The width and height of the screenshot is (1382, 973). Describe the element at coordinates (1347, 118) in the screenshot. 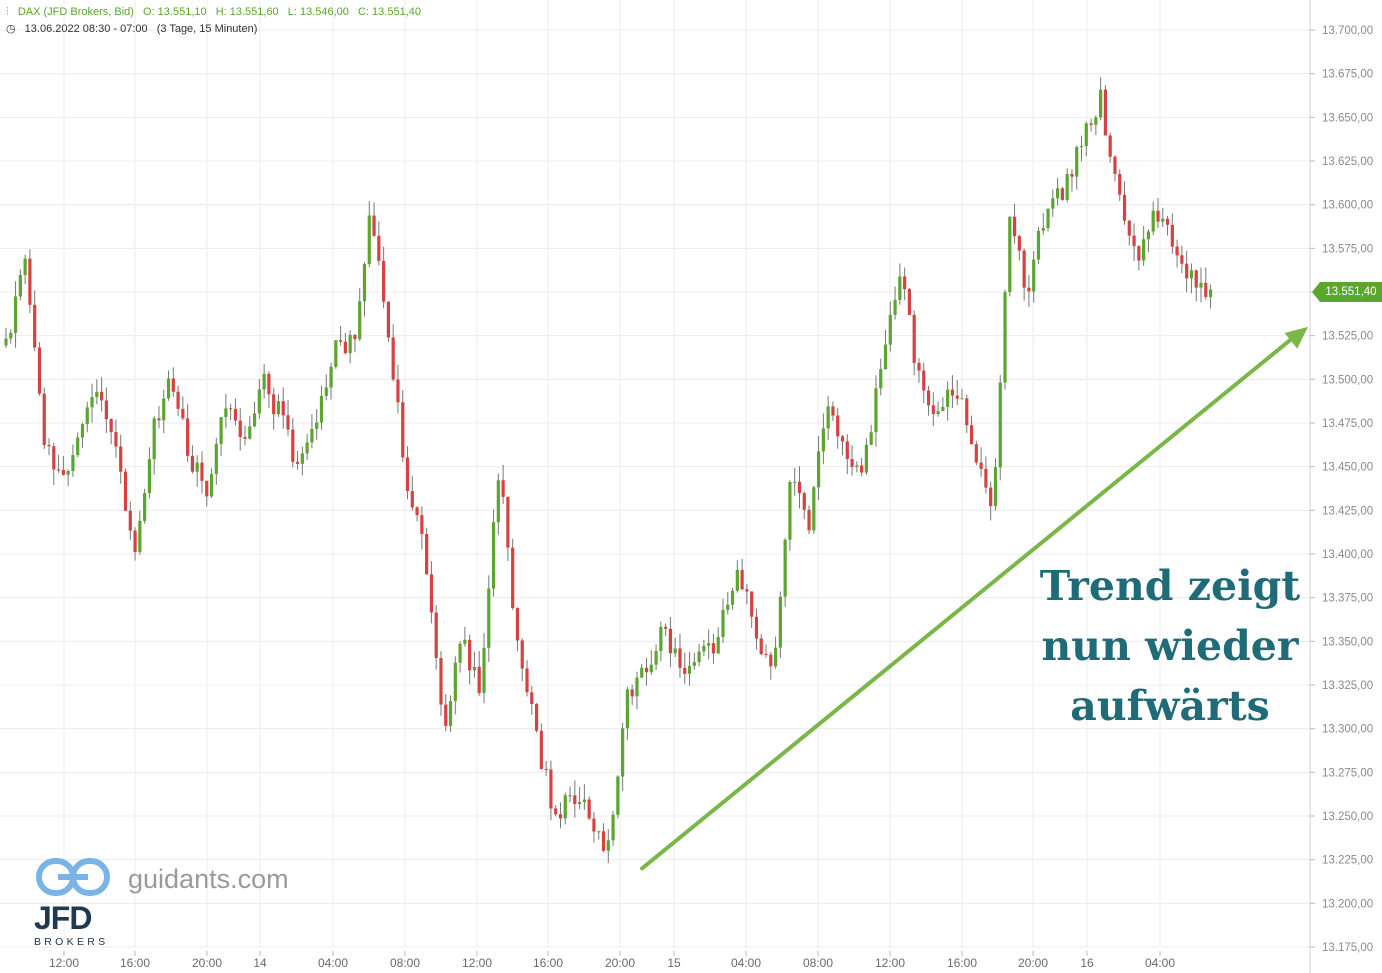

I see `y-tick-label: 13.650,00` at that location.